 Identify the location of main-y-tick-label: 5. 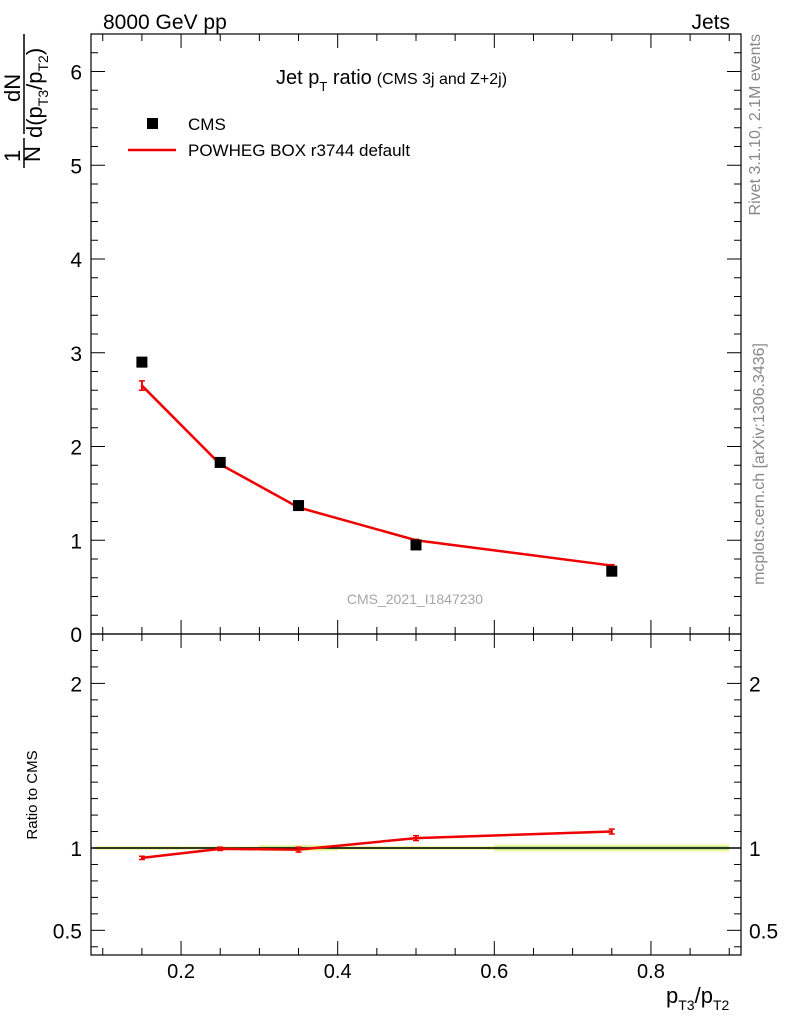
(76, 166).